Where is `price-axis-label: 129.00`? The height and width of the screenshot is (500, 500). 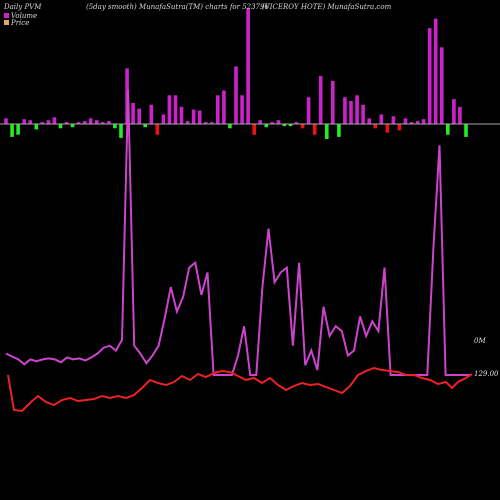 price-axis-label: 129.00 is located at coordinates (486, 374).